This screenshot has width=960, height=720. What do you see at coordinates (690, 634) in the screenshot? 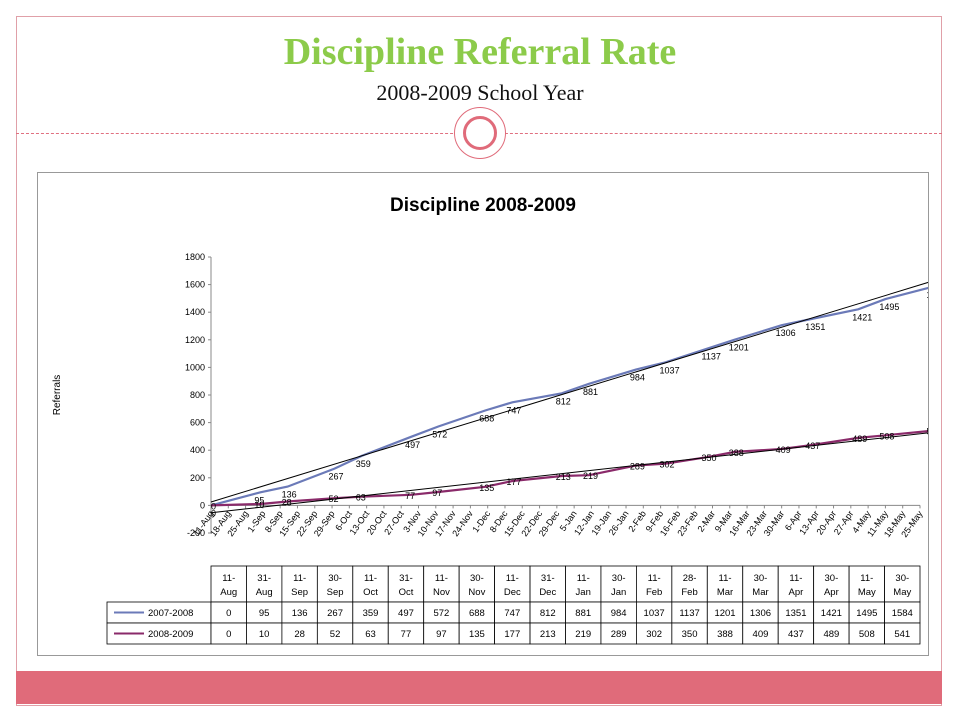
I see `table-cell-value: 350` at bounding box center [690, 634].